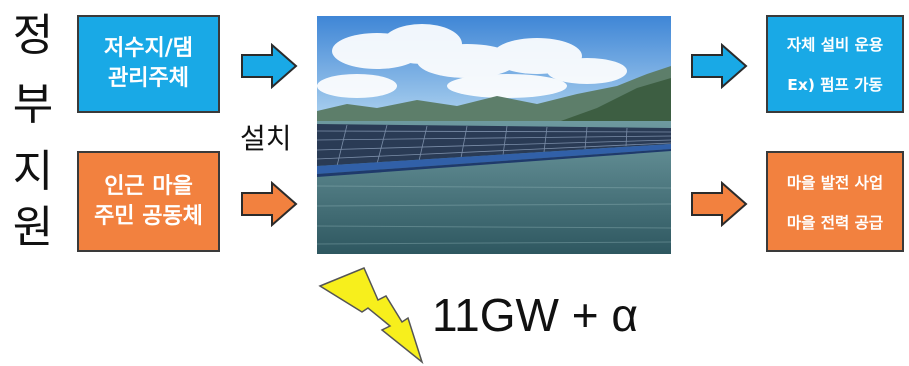  What do you see at coordinates (371, 315) in the screenshot?
I see `lightning-bolt-icon` at bounding box center [371, 315].